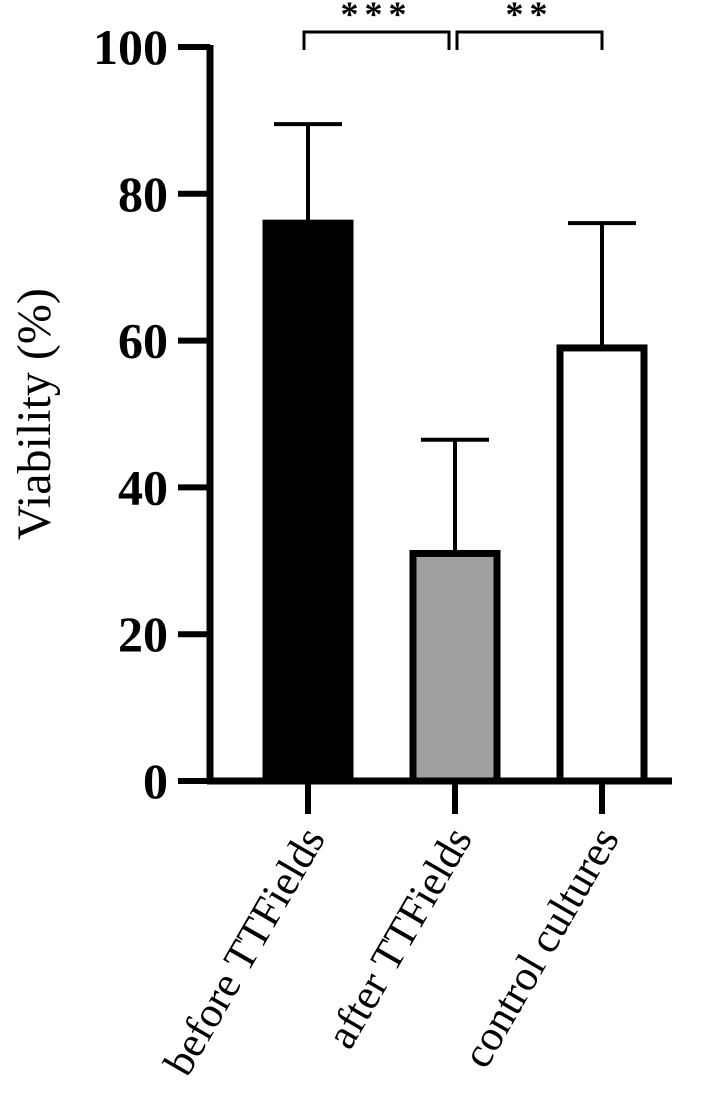  What do you see at coordinates (453, 25) in the screenshot?
I see `significance-layer: *** **` at bounding box center [453, 25].